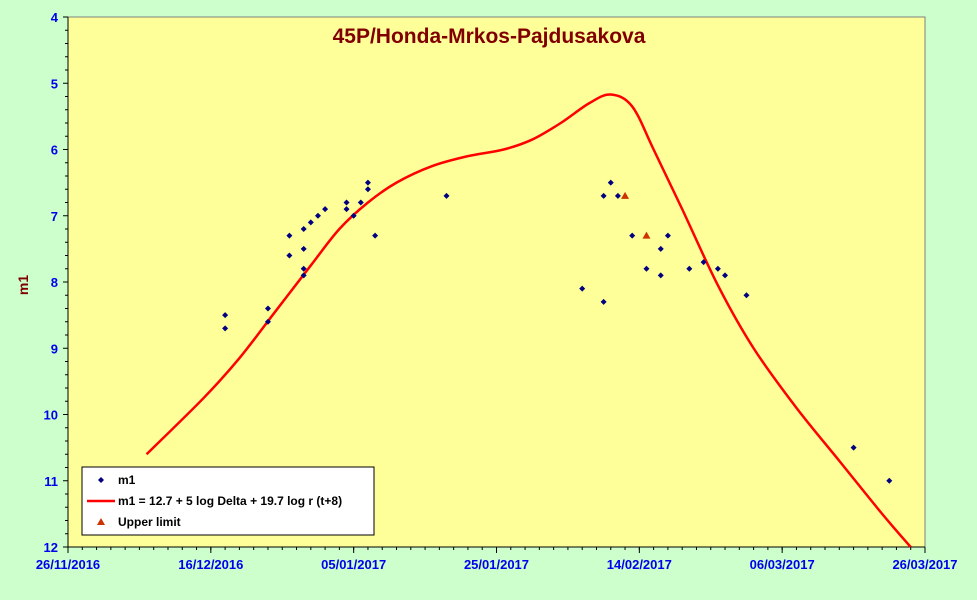 Image resolution: width=977 pixels, height=600 pixels. What do you see at coordinates (68, 564) in the screenshot?
I see `x-tick-label: 26/11/2016` at bounding box center [68, 564].